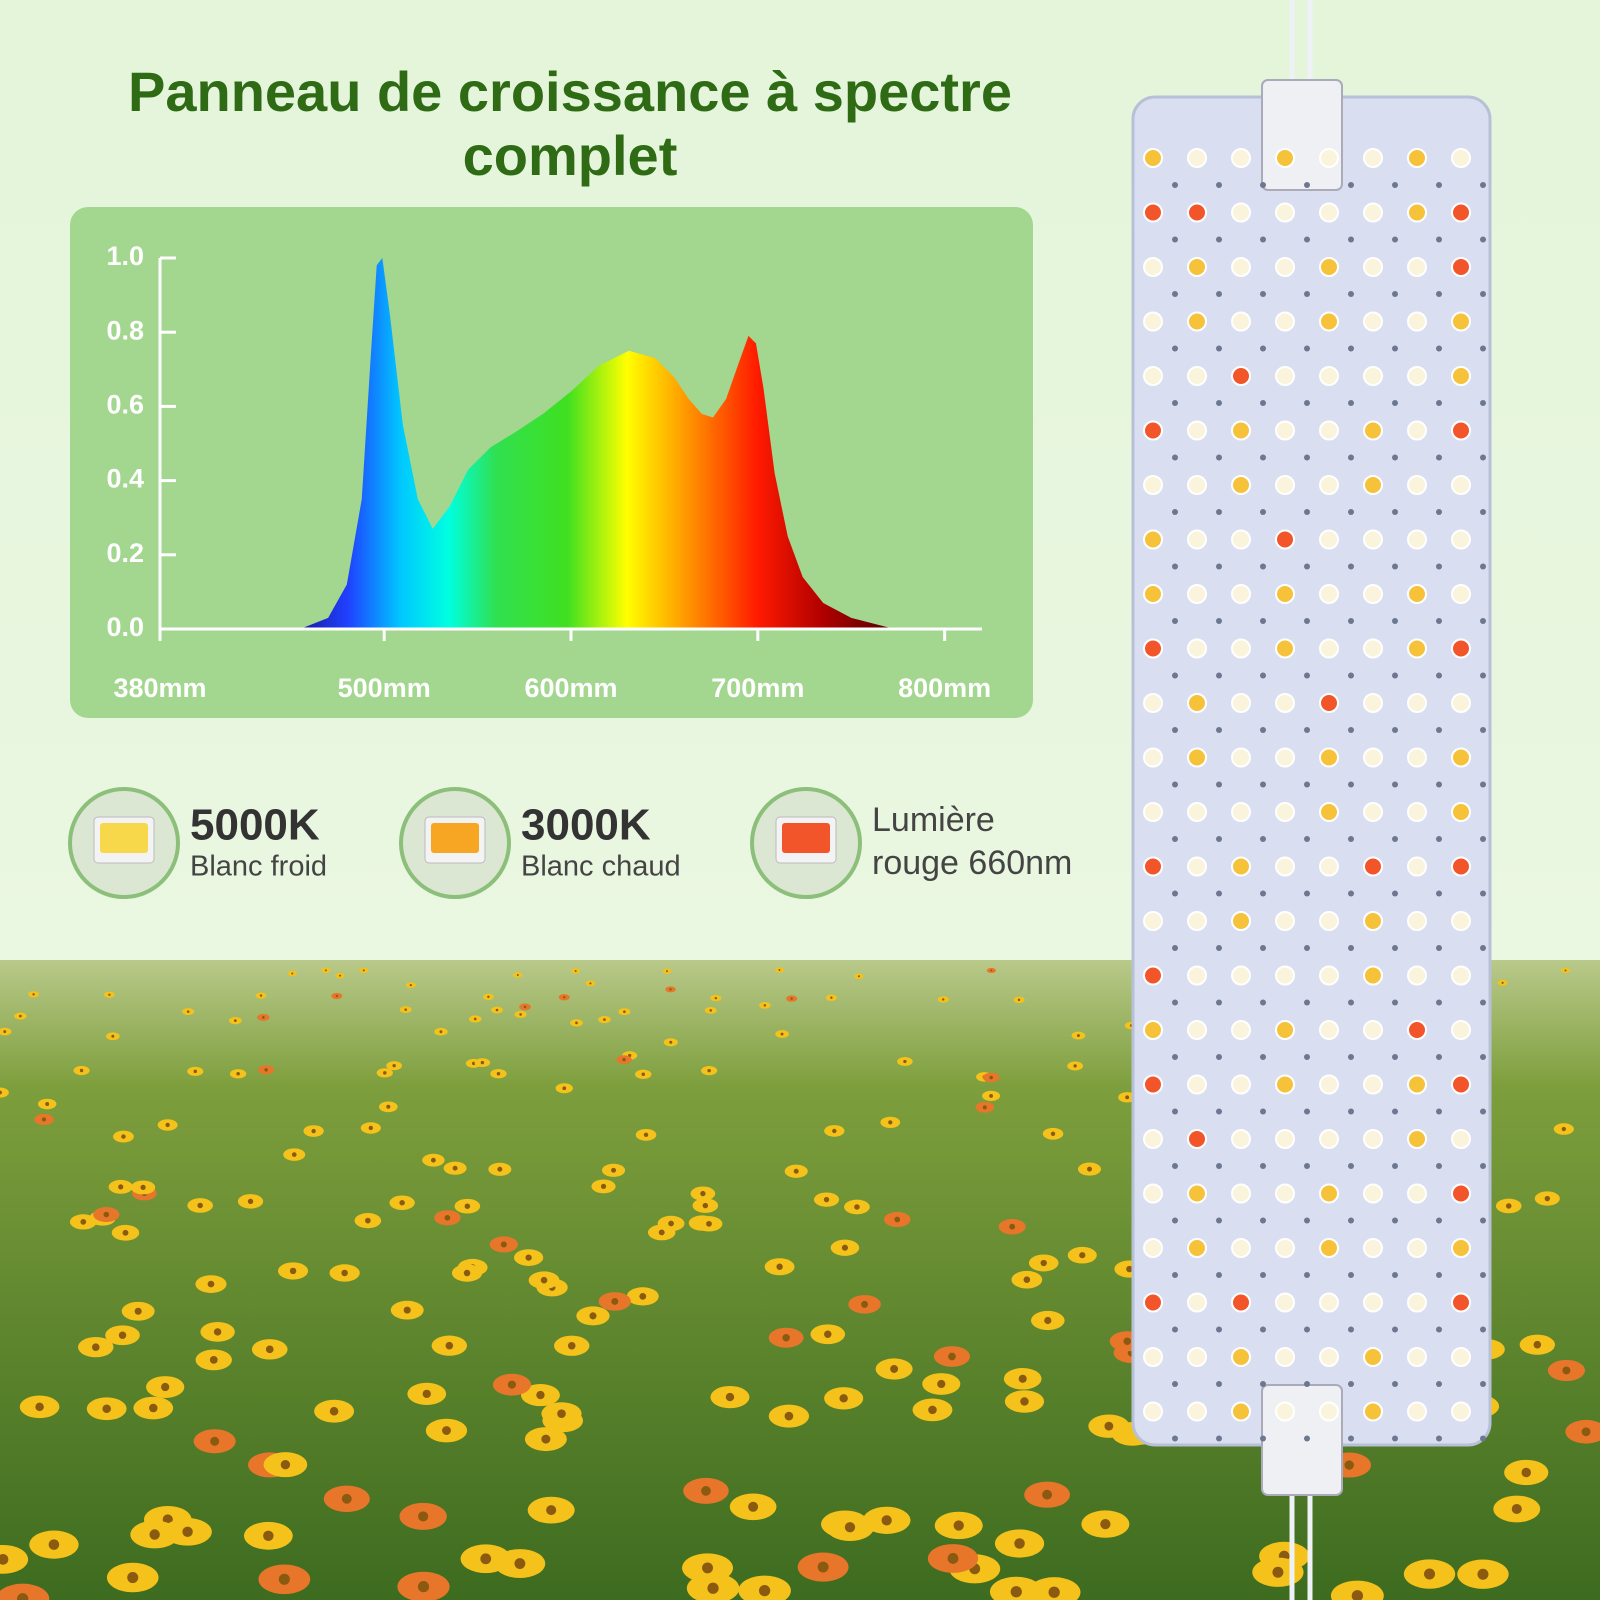 The height and width of the screenshot is (1600, 1600). I want to click on led-subtitle: Blanc froid, so click(258, 867).